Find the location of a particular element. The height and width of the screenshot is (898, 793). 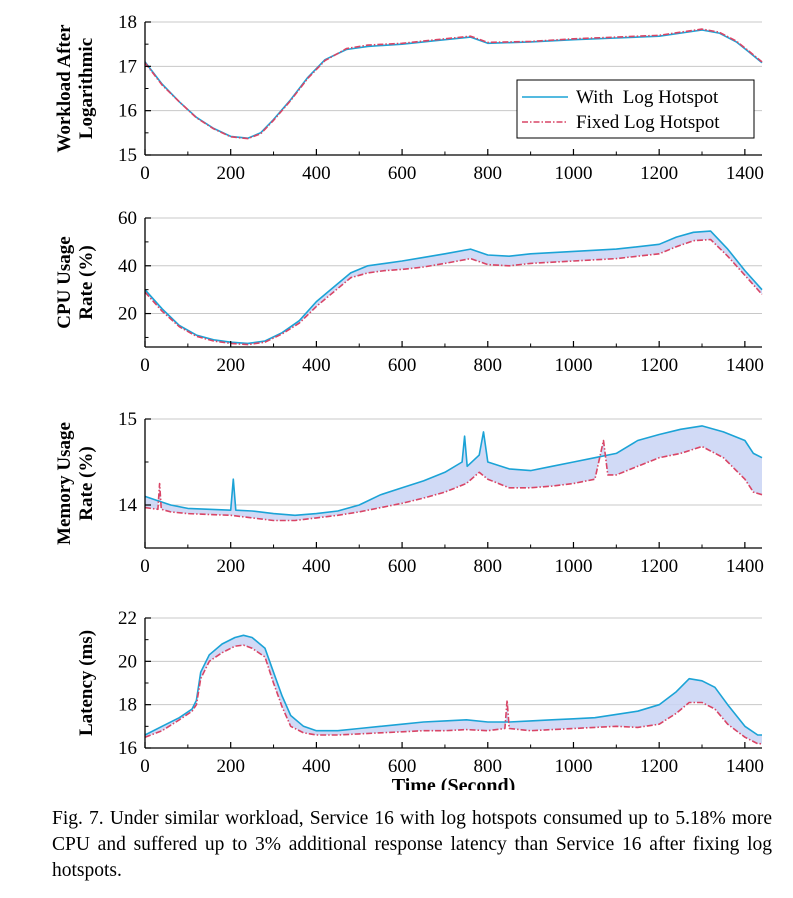

y-axis-label: Latency (ms) is located at coordinates (86, 683).